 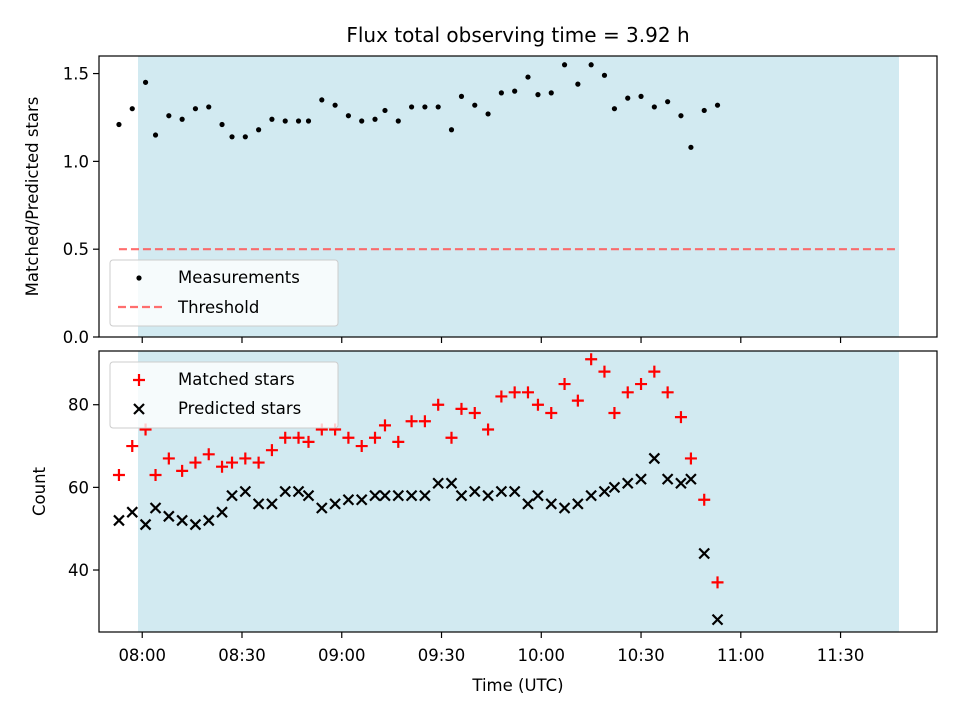 What do you see at coordinates (81, 206) in the screenshot?
I see `top-y-axis: 0.0 0.5 1.0 1.5` at bounding box center [81, 206].